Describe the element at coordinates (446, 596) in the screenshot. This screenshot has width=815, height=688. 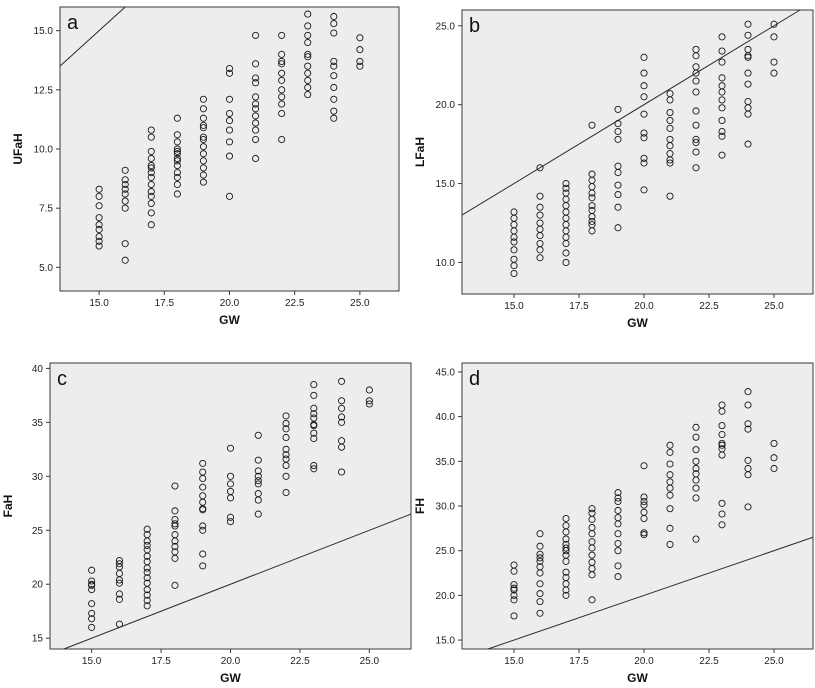
I see `y-tick-label: 20.0` at that location.